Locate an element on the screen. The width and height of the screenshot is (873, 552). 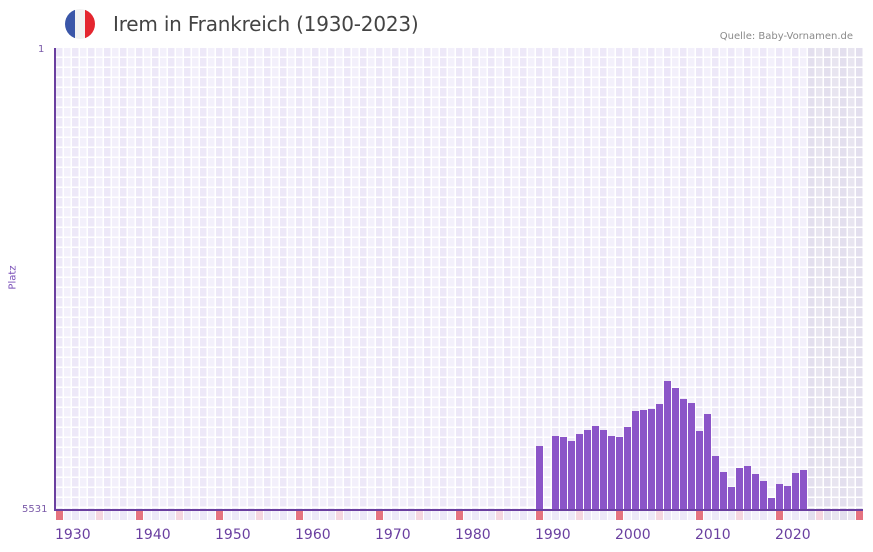
bar-2011 is located at coordinates (707, 461).